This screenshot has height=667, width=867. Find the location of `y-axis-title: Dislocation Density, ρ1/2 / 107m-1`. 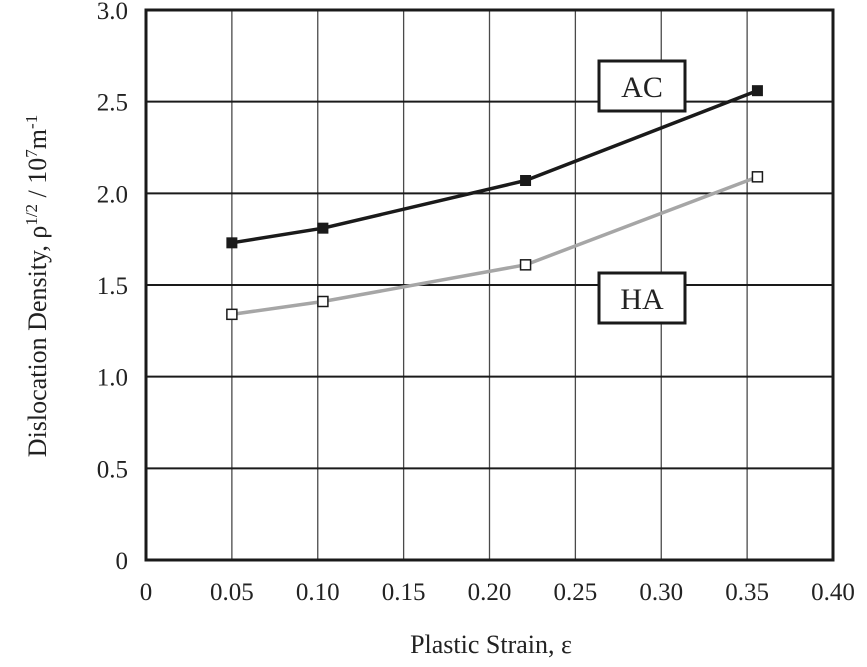

y-axis-title: Dislocation Density, ρ1/2 / 107m-1 is located at coordinates (37, 286).